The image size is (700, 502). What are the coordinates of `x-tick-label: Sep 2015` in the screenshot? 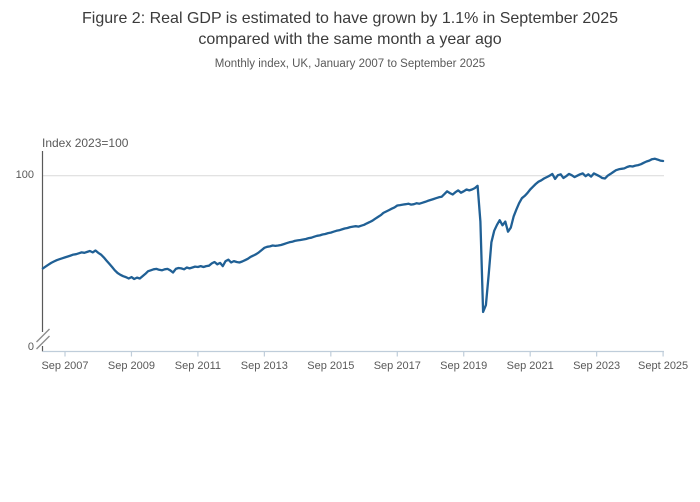 It's located at (331, 366).